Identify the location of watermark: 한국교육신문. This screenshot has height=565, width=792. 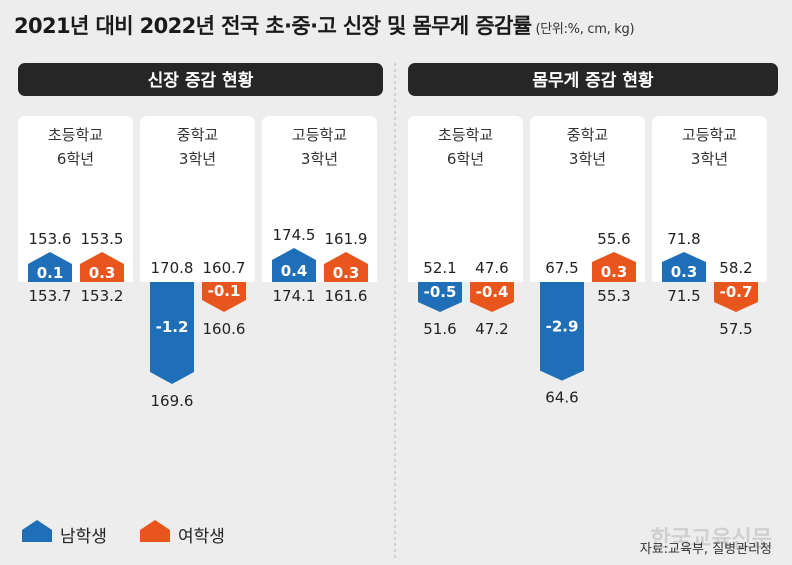
(711, 539).